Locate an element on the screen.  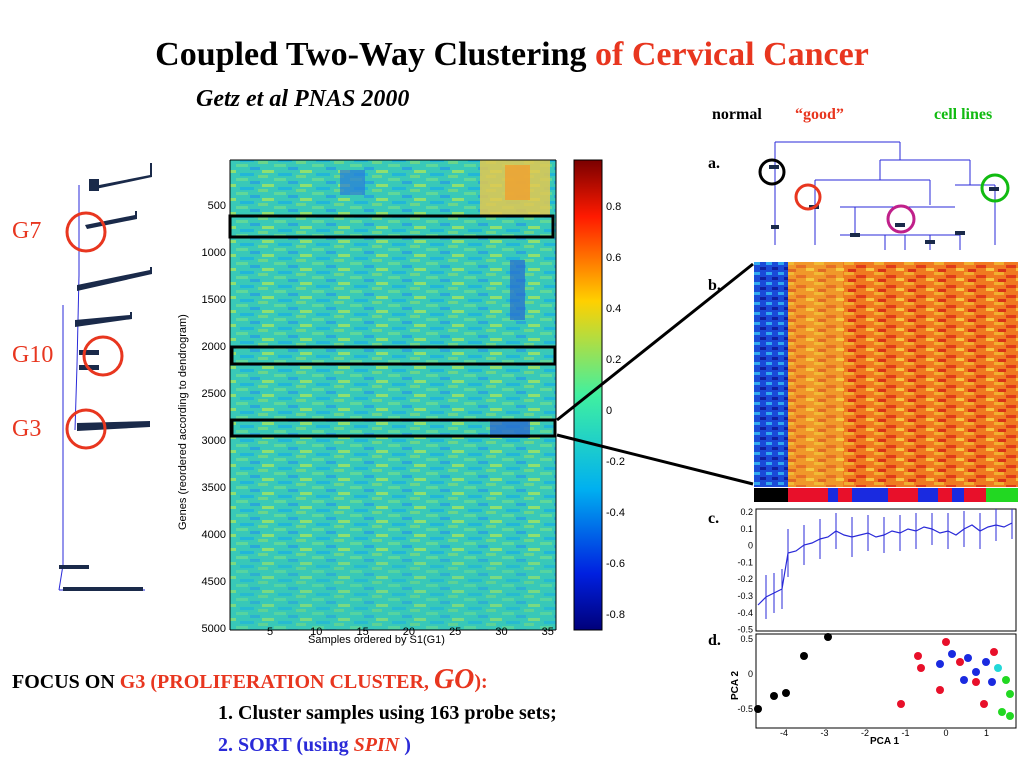
item-sort-spin: SPIN is located at coordinates (376, 745).